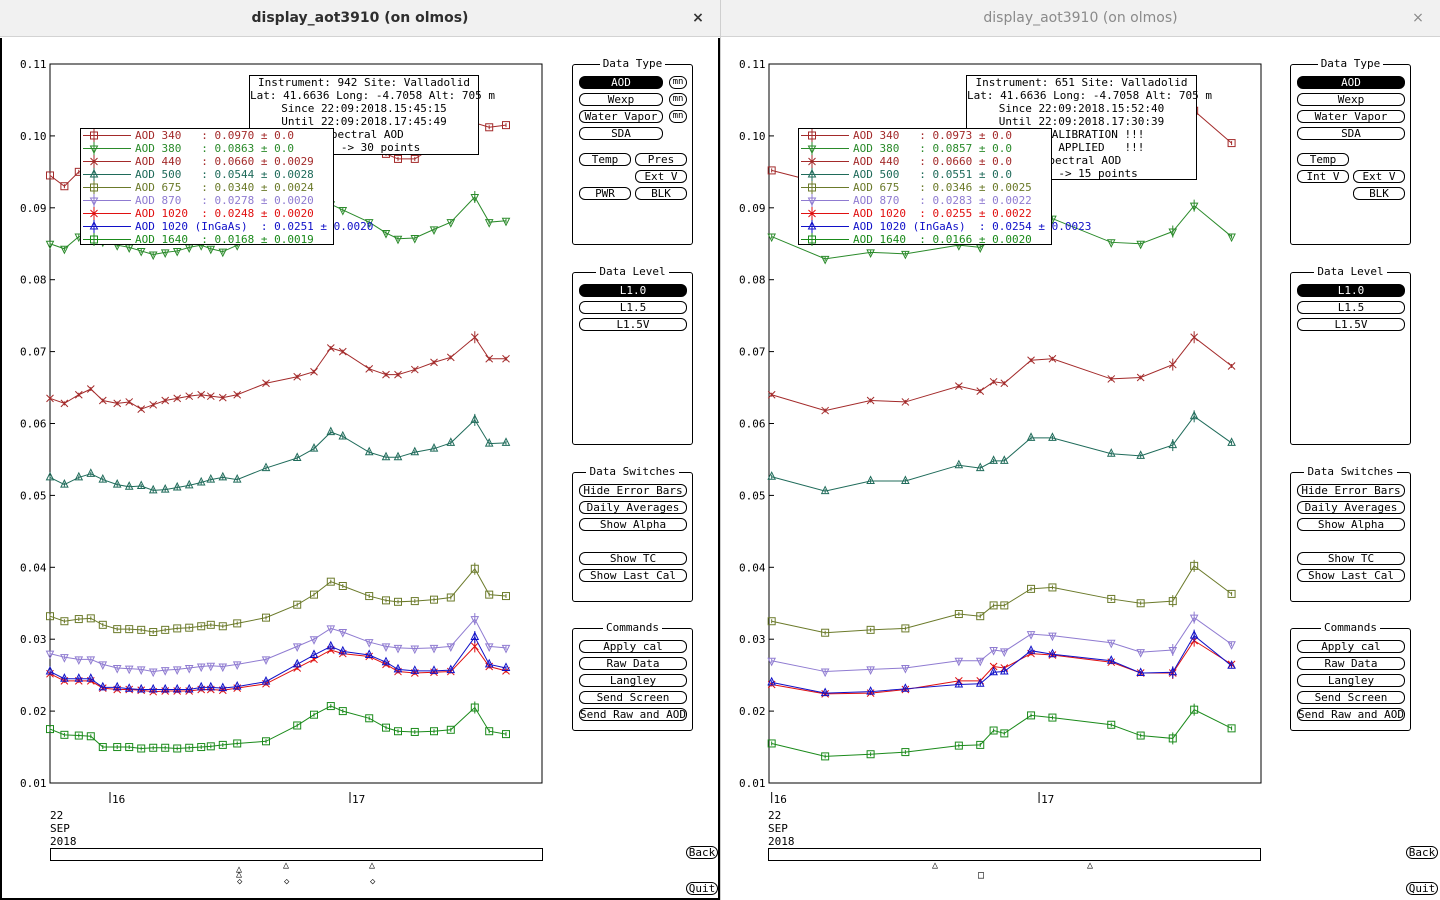 The height and width of the screenshot is (900, 1440). What do you see at coordinates (1081, 108) in the screenshot?
I see `info-line: Since 22:09:2018.15:52:40` at bounding box center [1081, 108].